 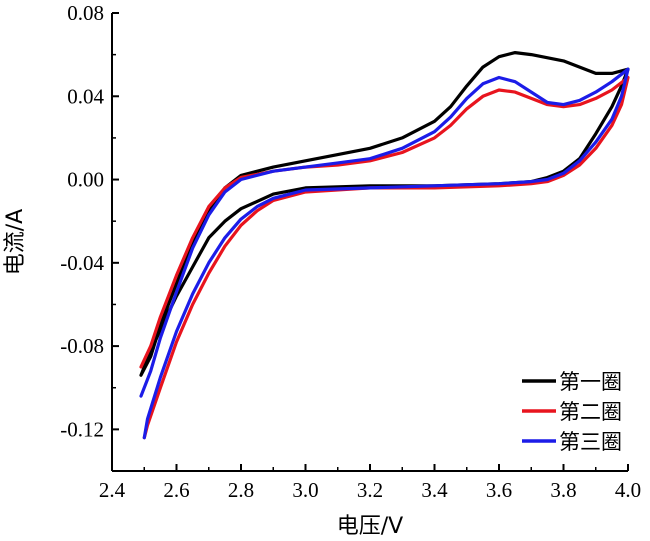 I want to click on y-axis-ticks: 0.08 0.04 0.00 -0.04 -0.08 -0.12, so click(x=89, y=236).